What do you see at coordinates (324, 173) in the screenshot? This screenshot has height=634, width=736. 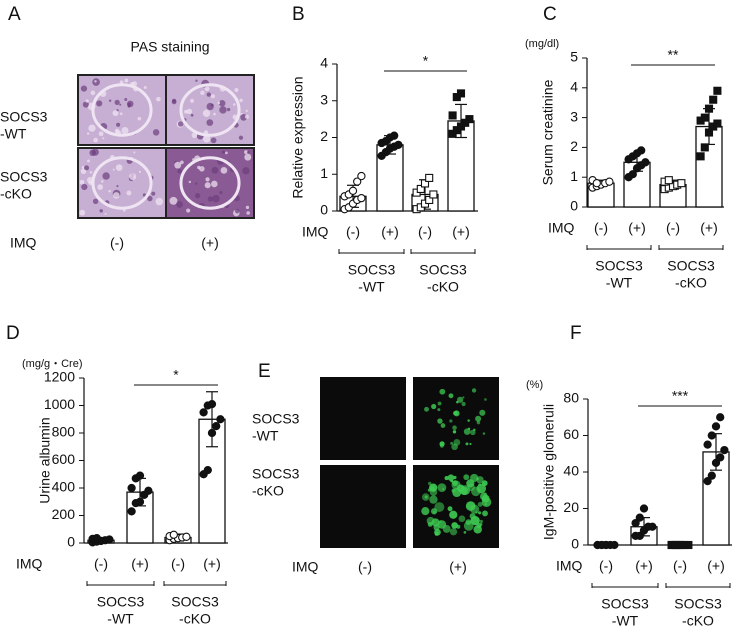 I see `y-tick-label: 1` at bounding box center [324, 173].